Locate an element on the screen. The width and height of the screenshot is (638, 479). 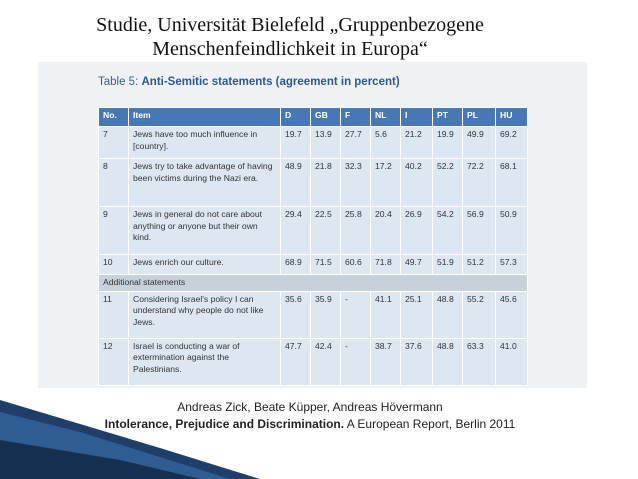
cell: 50.9 is located at coordinates (511, 230).